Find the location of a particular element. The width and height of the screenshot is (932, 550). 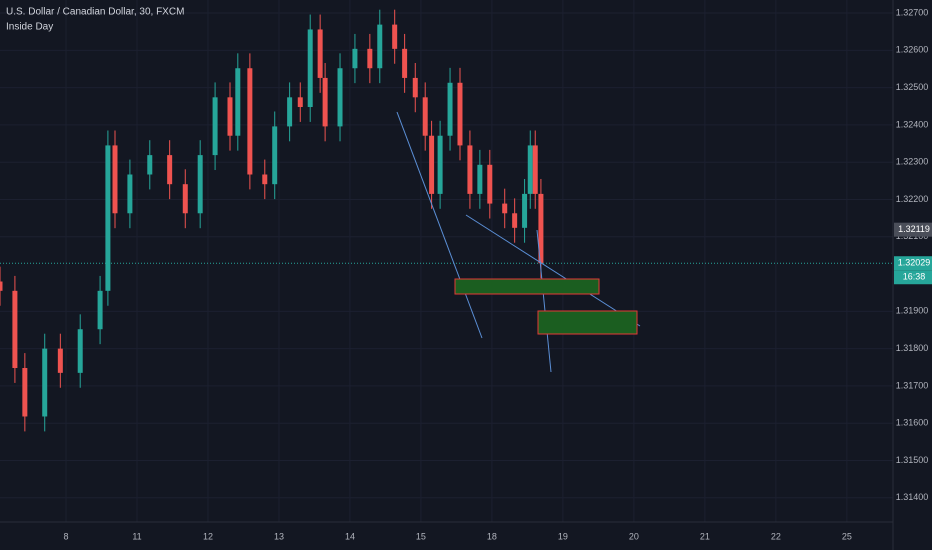

y-tick-label: 1.31700 is located at coordinates (912, 385).